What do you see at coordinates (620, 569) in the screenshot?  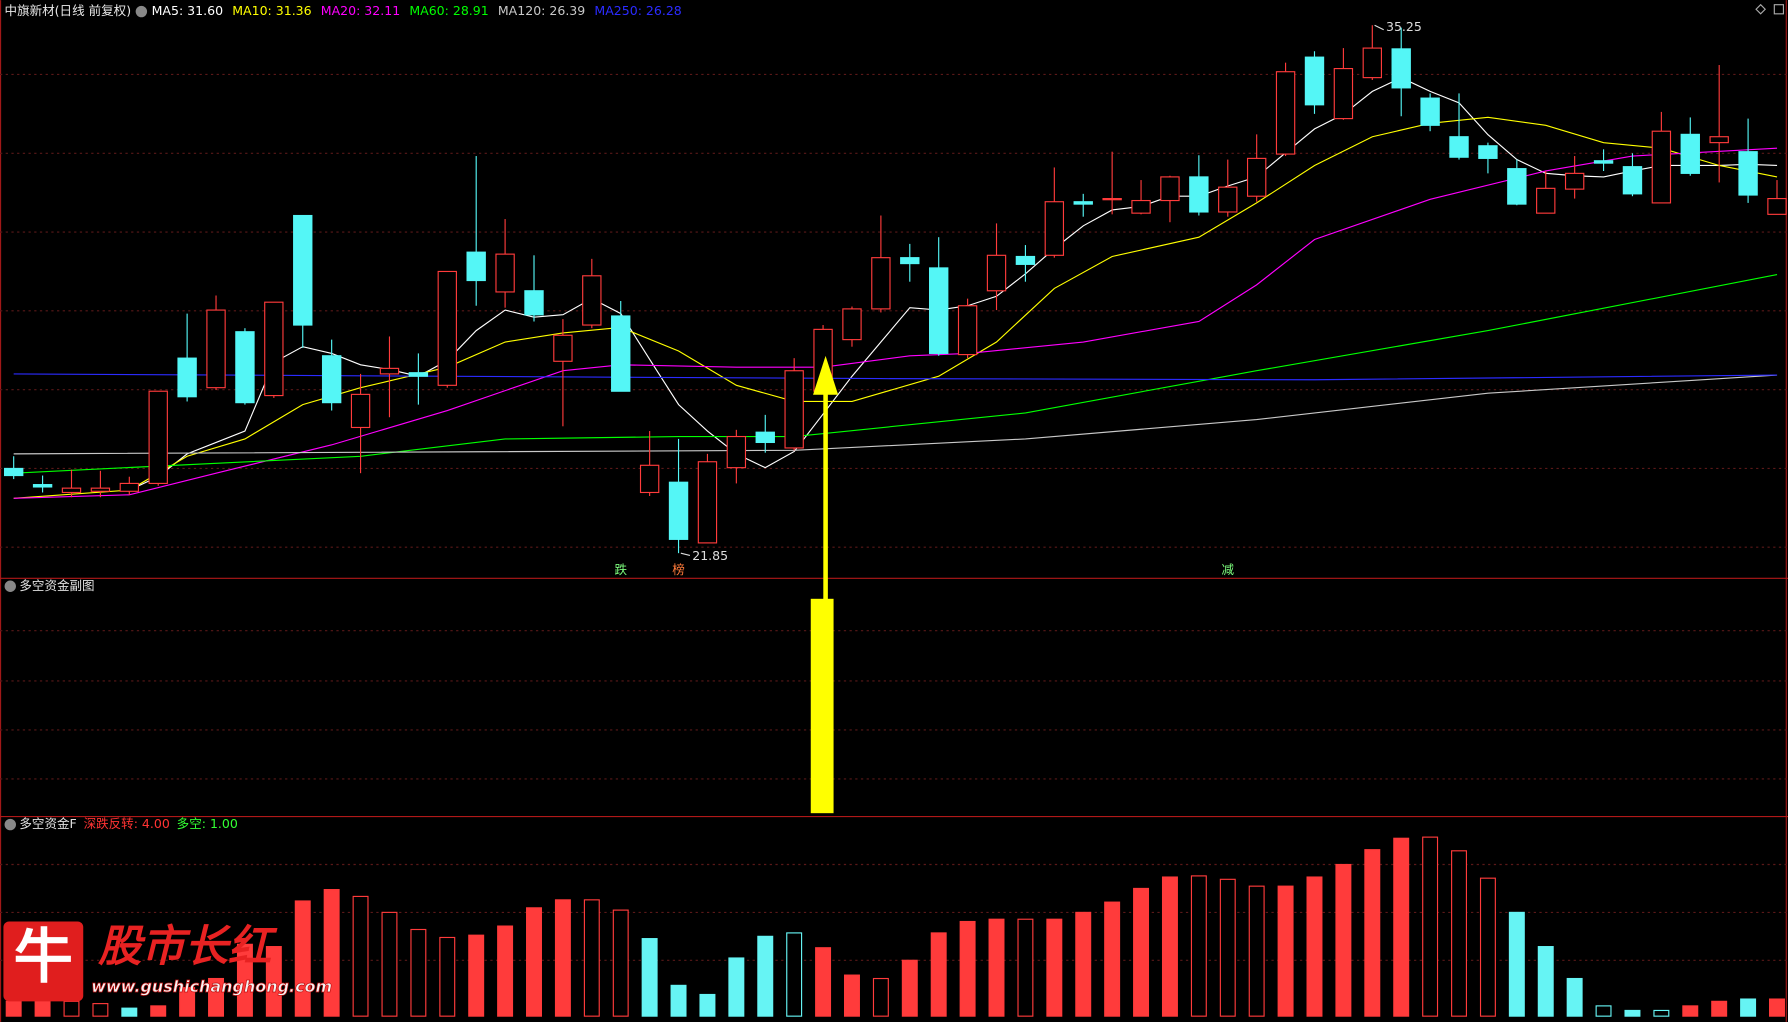 I see `signal-marker: 跌` at bounding box center [620, 569].